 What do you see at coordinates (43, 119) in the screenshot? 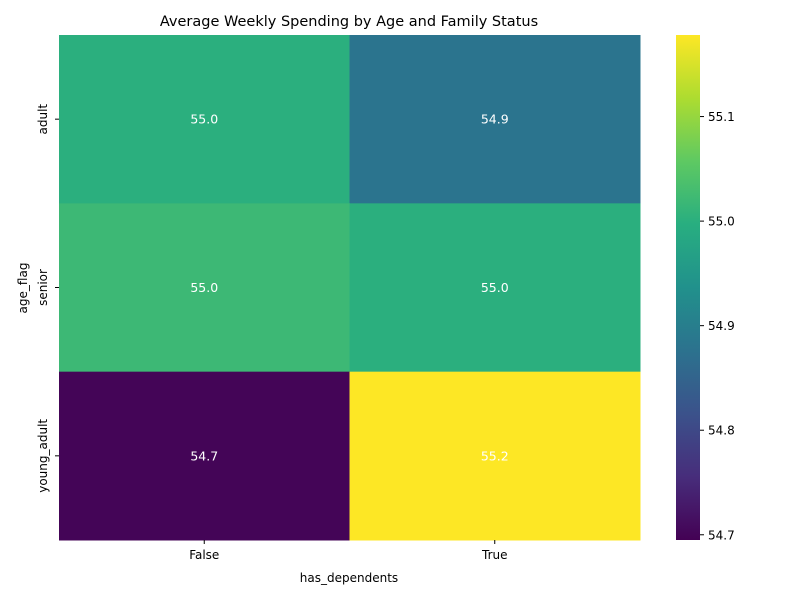
I see `y-tick-label: adult` at bounding box center [43, 119].